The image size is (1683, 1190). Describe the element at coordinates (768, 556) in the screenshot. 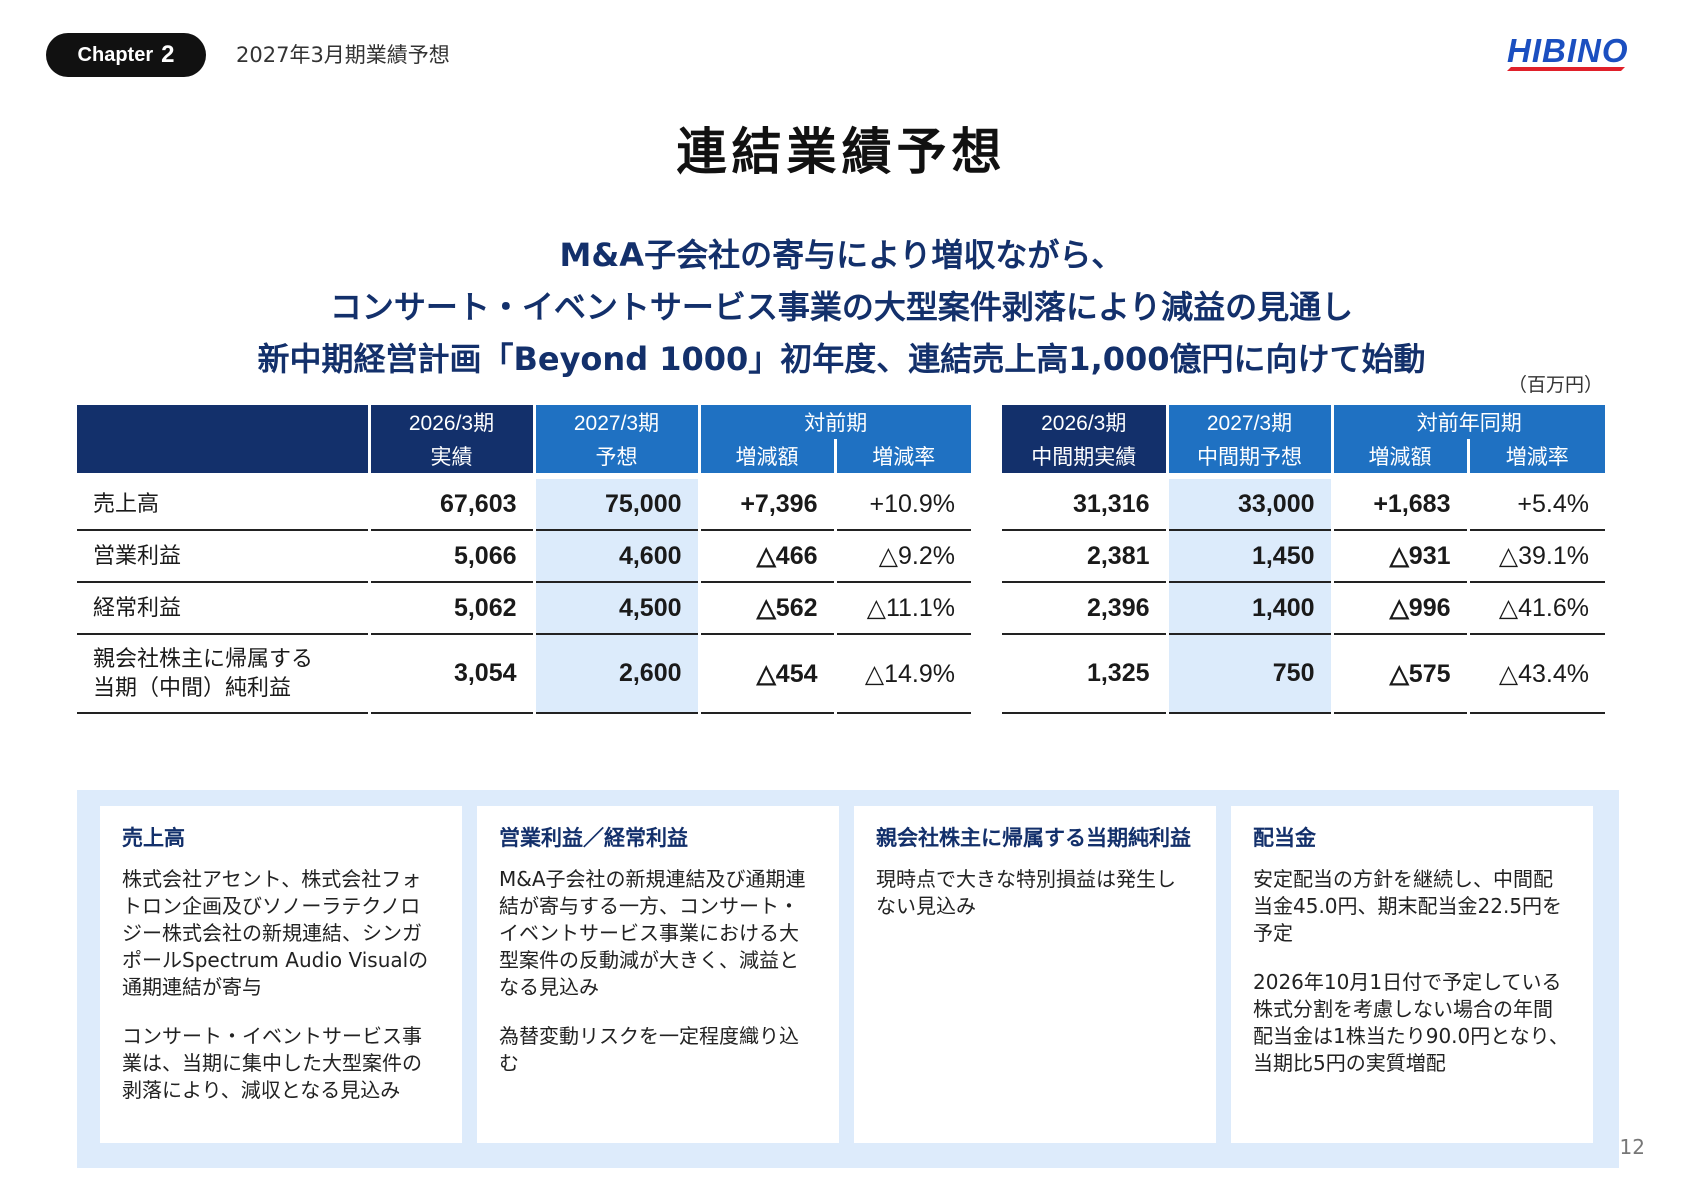

I see `change-amount: △466` at that location.